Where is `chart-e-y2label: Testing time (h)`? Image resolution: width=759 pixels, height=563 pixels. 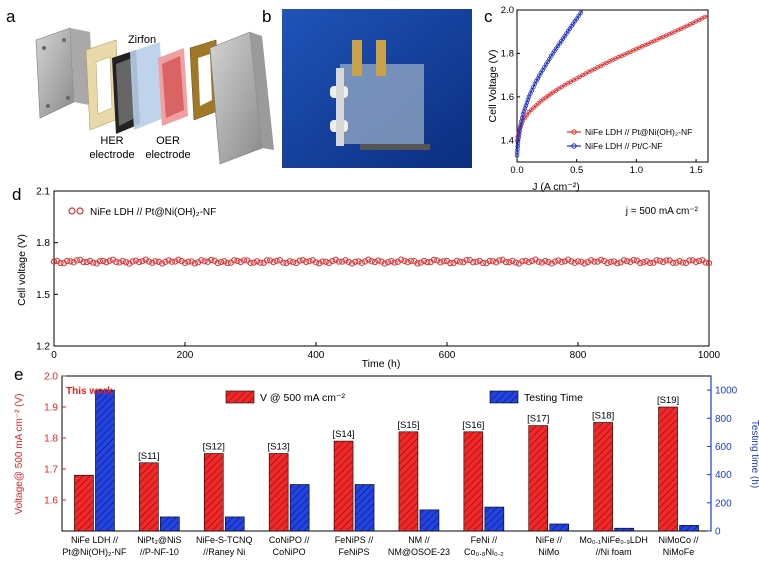
chart-e-y2label: Testing time (h) is located at coordinates (754, 454).